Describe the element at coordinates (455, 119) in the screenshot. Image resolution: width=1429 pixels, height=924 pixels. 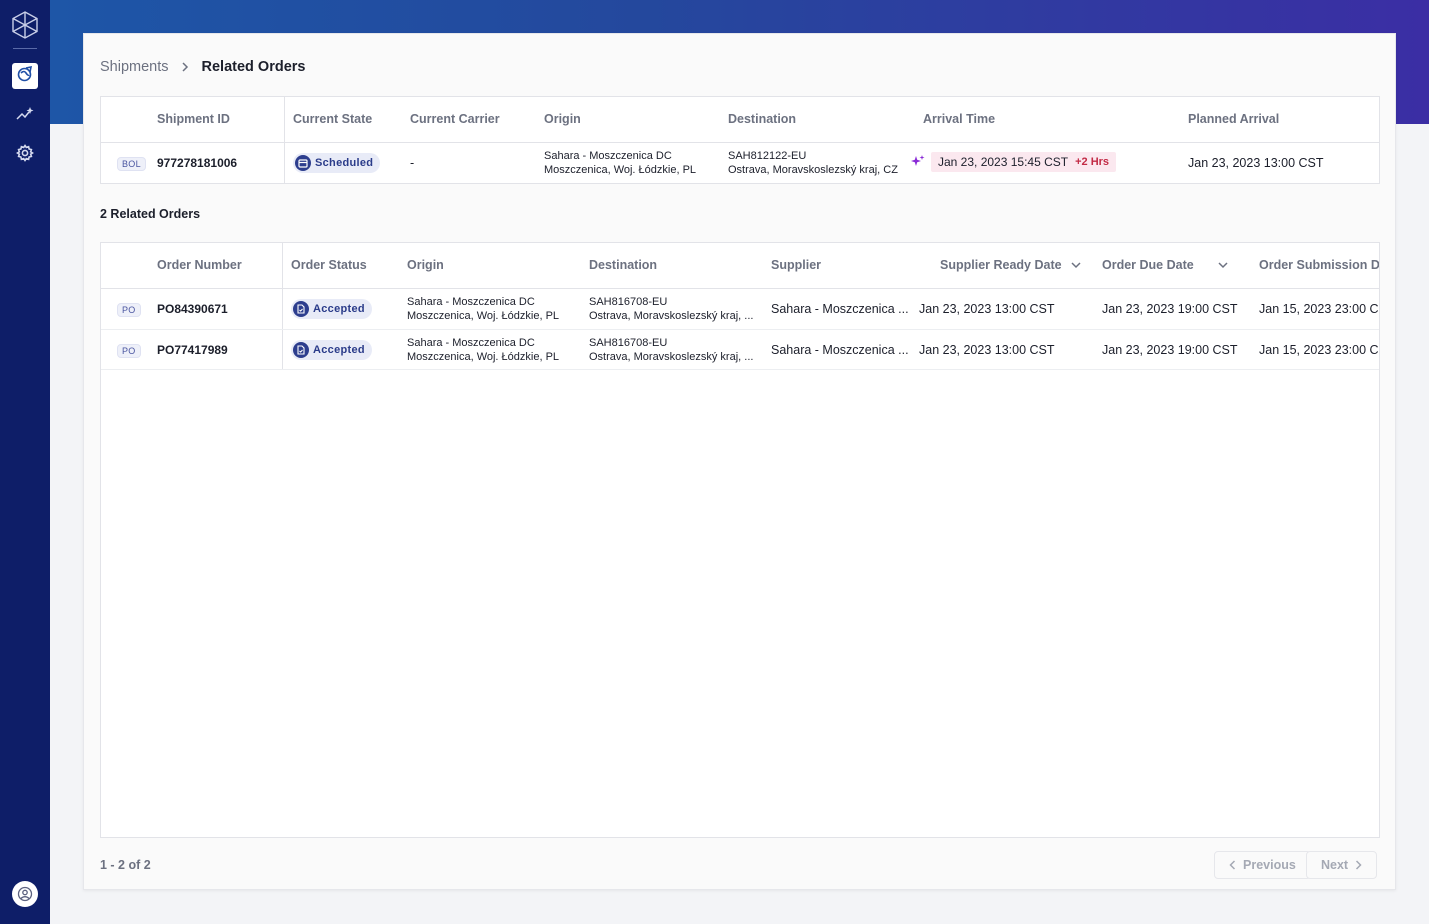
I see `col-current-carrier: Current Carrier` at that location.